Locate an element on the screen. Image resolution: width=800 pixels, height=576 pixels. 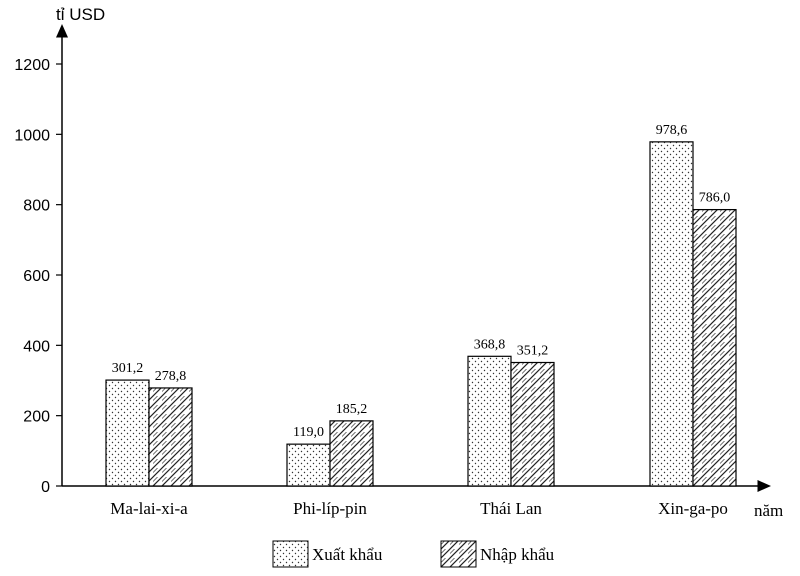
legend-label-nhap-khau: Nhập khẩu is located at coordinates (517, 554).